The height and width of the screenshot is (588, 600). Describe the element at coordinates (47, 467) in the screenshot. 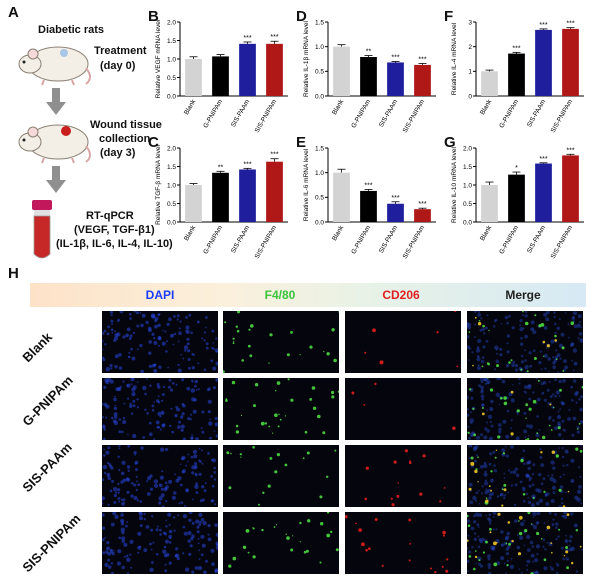

I see `row-label-sis-paam: SIS-PAAm` at that location.